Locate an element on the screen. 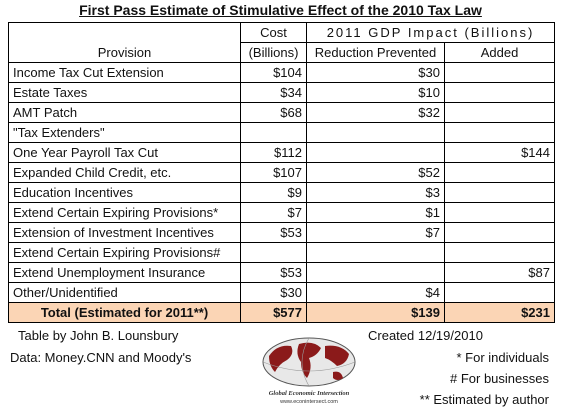 Image resolution: width=561 pixels, height=411 pixels. cost-cell: $112 is located at coordinates (273, 152).